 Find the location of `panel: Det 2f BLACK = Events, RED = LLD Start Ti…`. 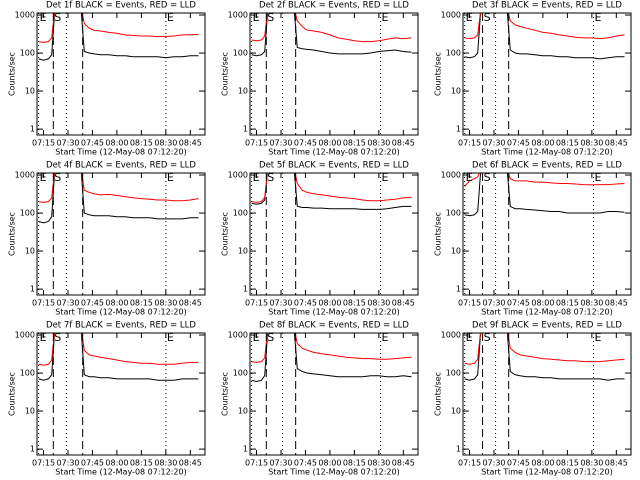

panel: Det 2f BLACK = Events, RED = LLD Start Ti… is located at coordinates (320, 79).